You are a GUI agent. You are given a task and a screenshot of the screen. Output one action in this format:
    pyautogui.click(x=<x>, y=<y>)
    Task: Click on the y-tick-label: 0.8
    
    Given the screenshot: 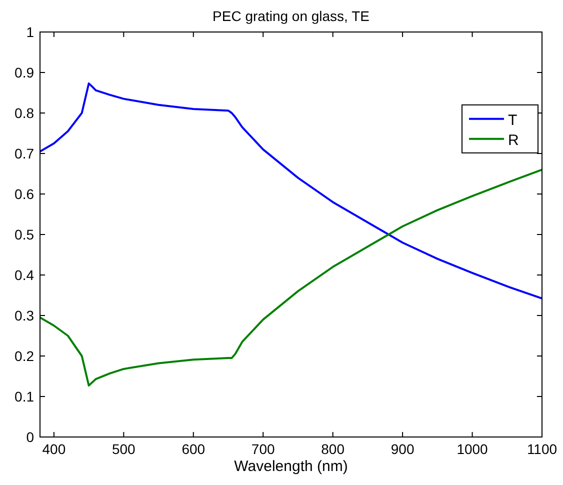 What is the action you would take?
    pyautogui.click(x=24, y=113)
    